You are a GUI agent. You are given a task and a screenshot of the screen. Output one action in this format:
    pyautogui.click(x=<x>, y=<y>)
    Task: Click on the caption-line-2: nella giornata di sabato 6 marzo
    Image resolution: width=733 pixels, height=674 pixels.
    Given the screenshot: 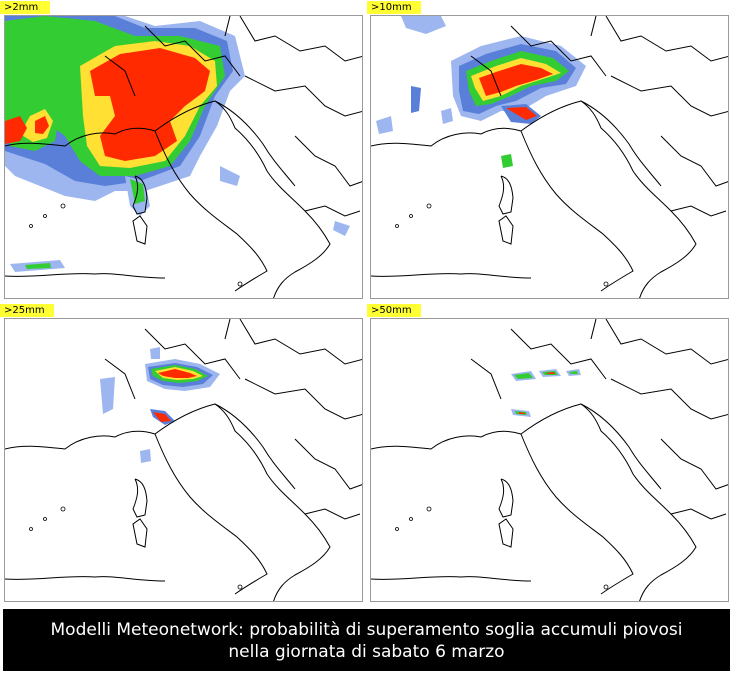 What is the action you would take?
    pyautogui.click(x=366, y=652)
    